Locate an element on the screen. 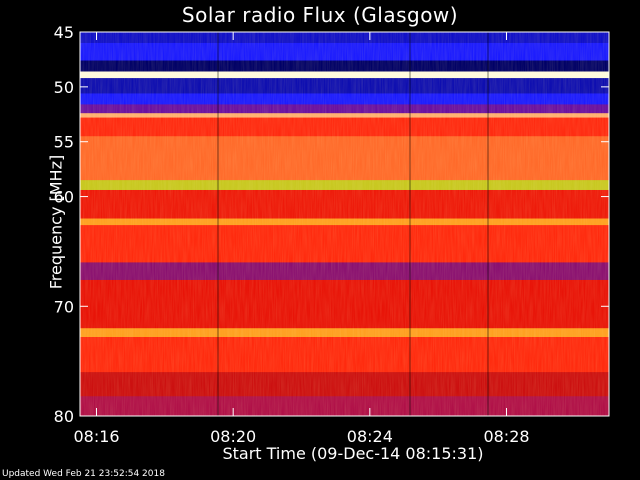 This screenshot has width=640, height=480. x-tick-label: 08:20 is located at coordinates (233, 436).